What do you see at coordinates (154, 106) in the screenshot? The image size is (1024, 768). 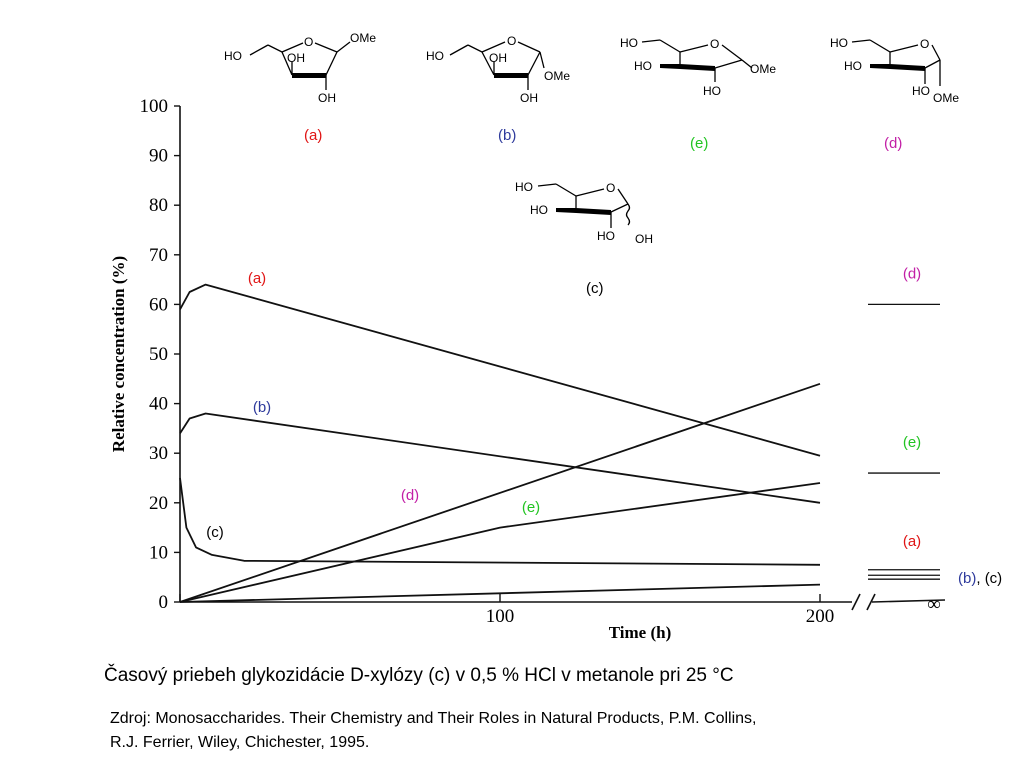 I see `y-tick-label: 100` at bounding box center [154, 106].